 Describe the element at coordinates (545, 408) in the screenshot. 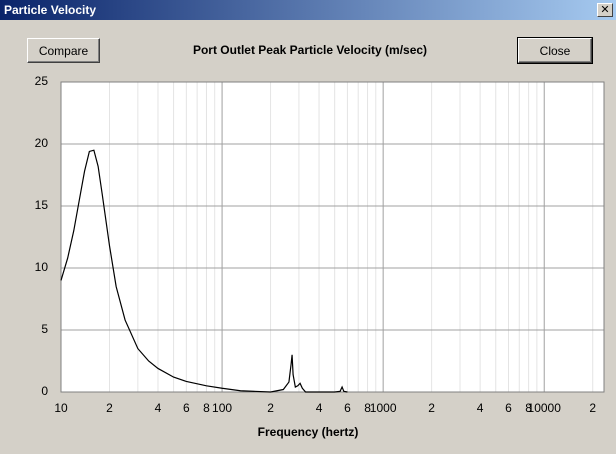

I see `x-tick-label: 10000` at that location.